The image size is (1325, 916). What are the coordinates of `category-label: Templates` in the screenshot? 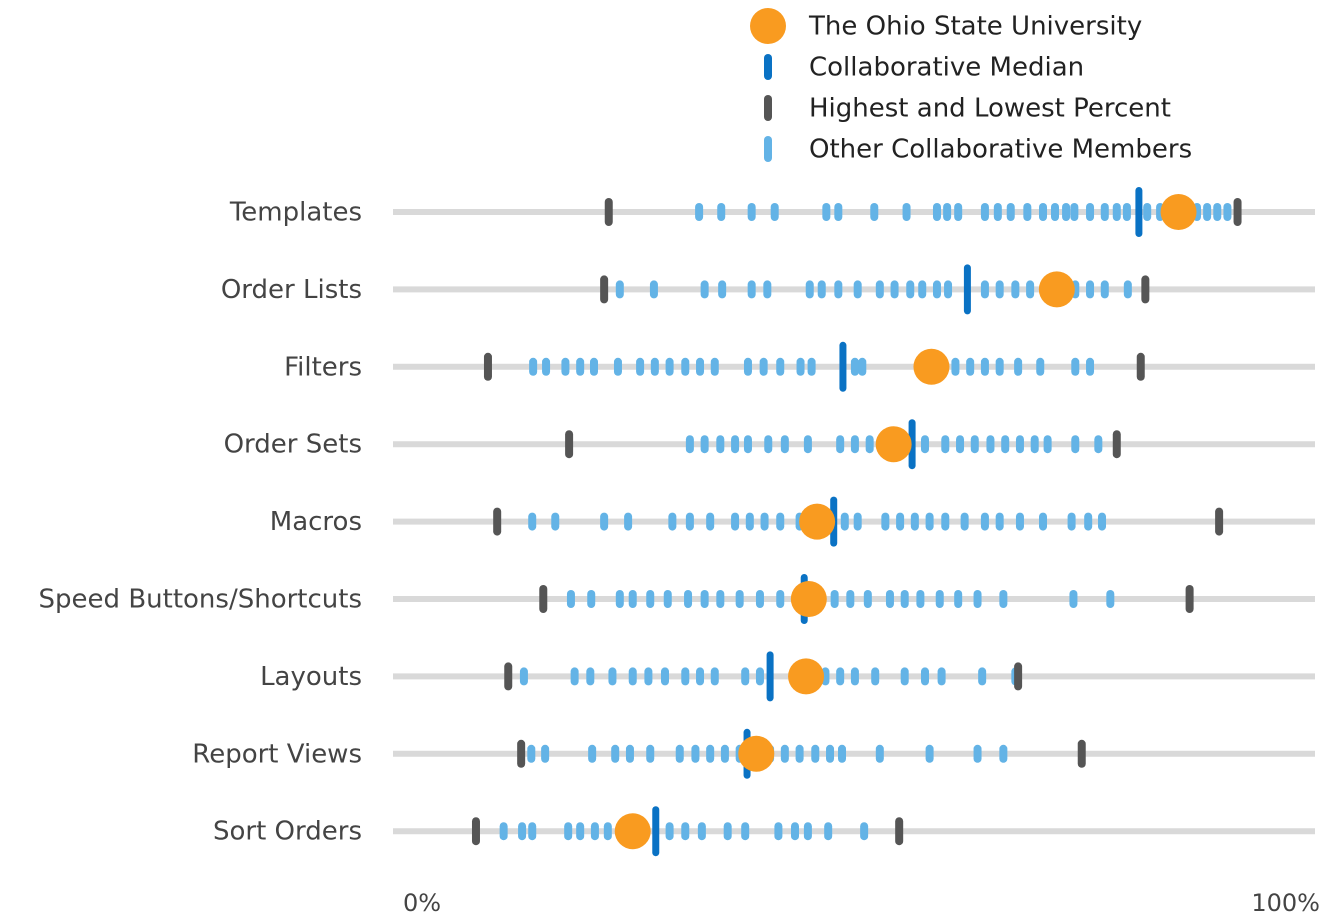 It's located at (295, 213).